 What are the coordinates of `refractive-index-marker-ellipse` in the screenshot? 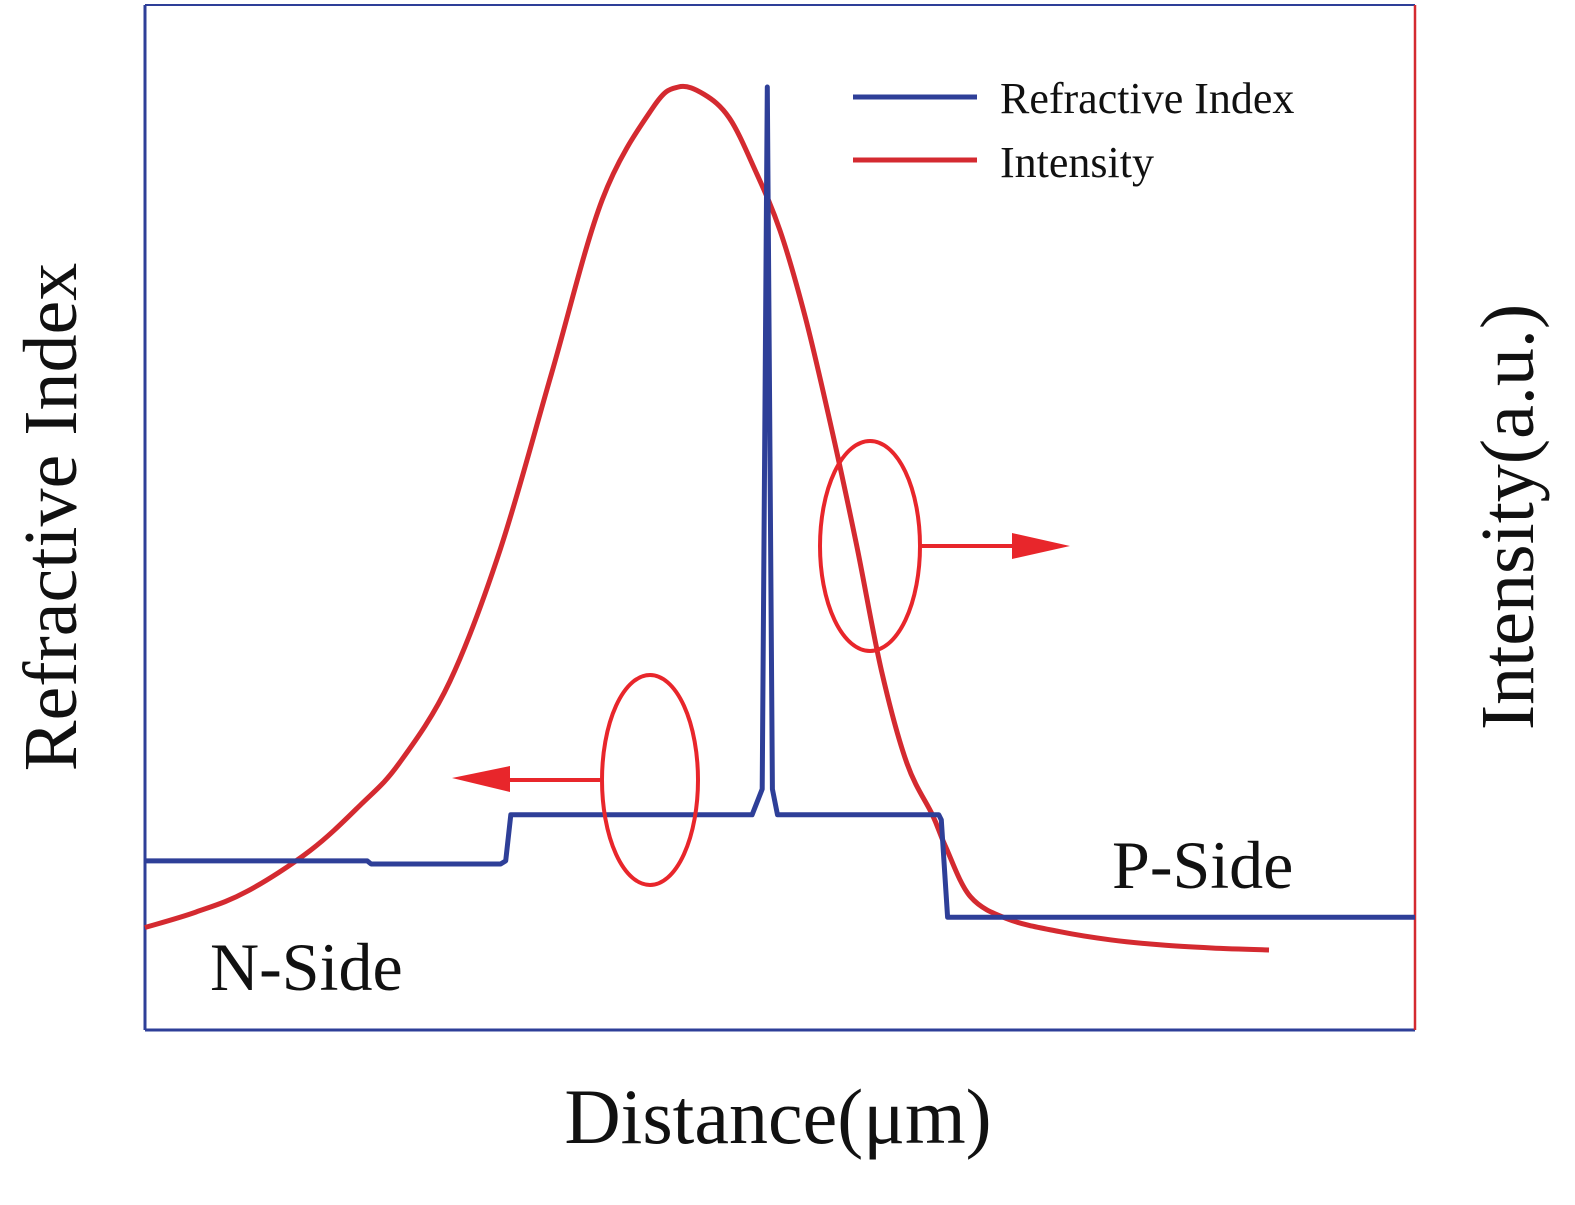 It's located at (650, 780).